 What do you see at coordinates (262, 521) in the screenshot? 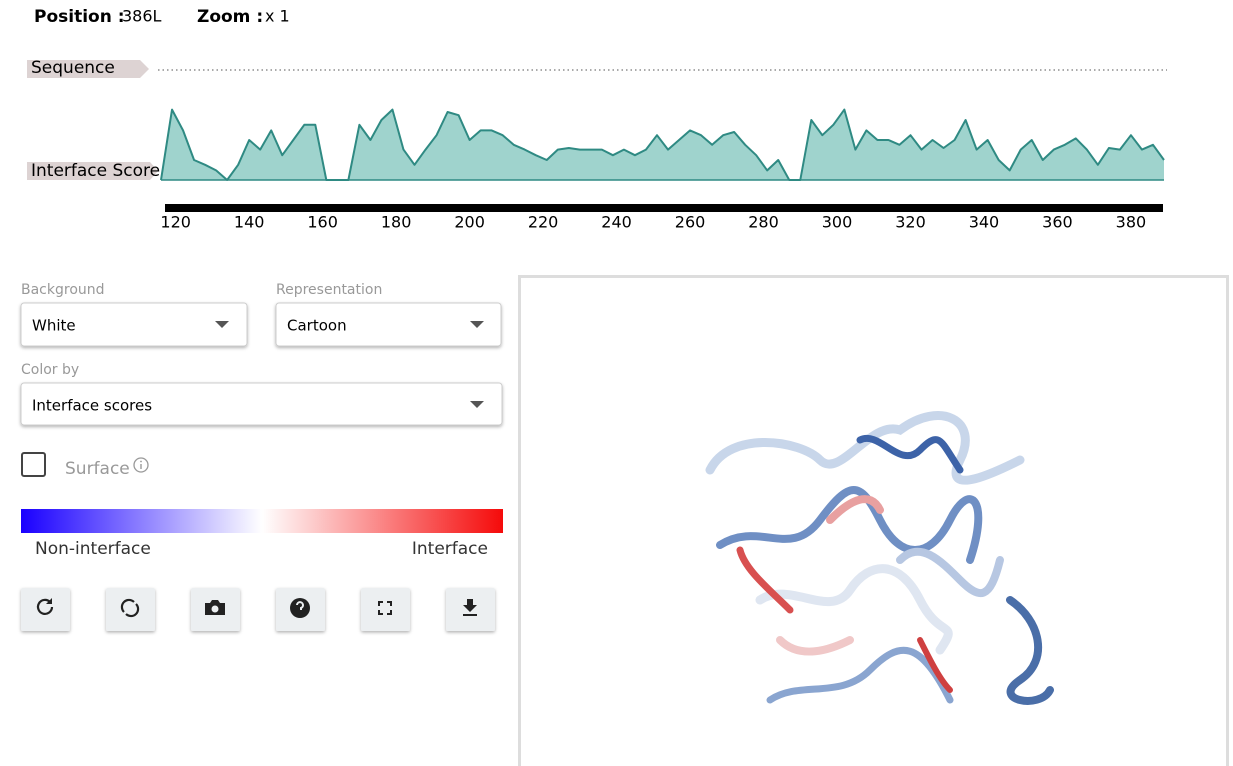
I see `color-scale` at bounding box center [262, 521].